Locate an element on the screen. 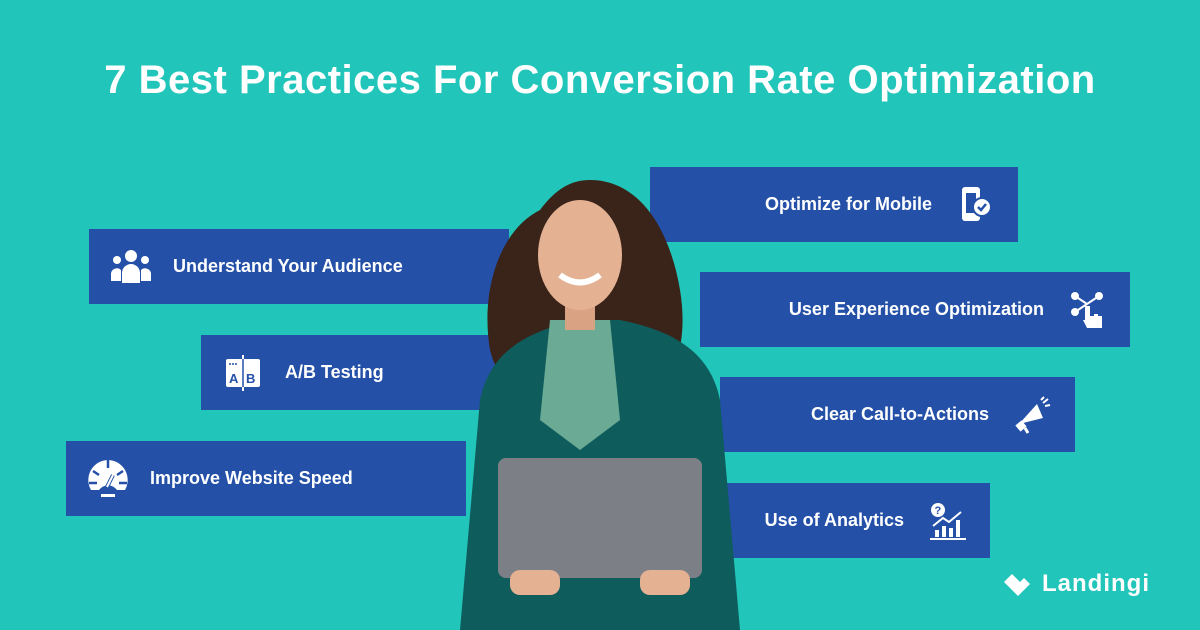  practice-understand-audience: Understand Your Audience is located at coordinates (299, 266).